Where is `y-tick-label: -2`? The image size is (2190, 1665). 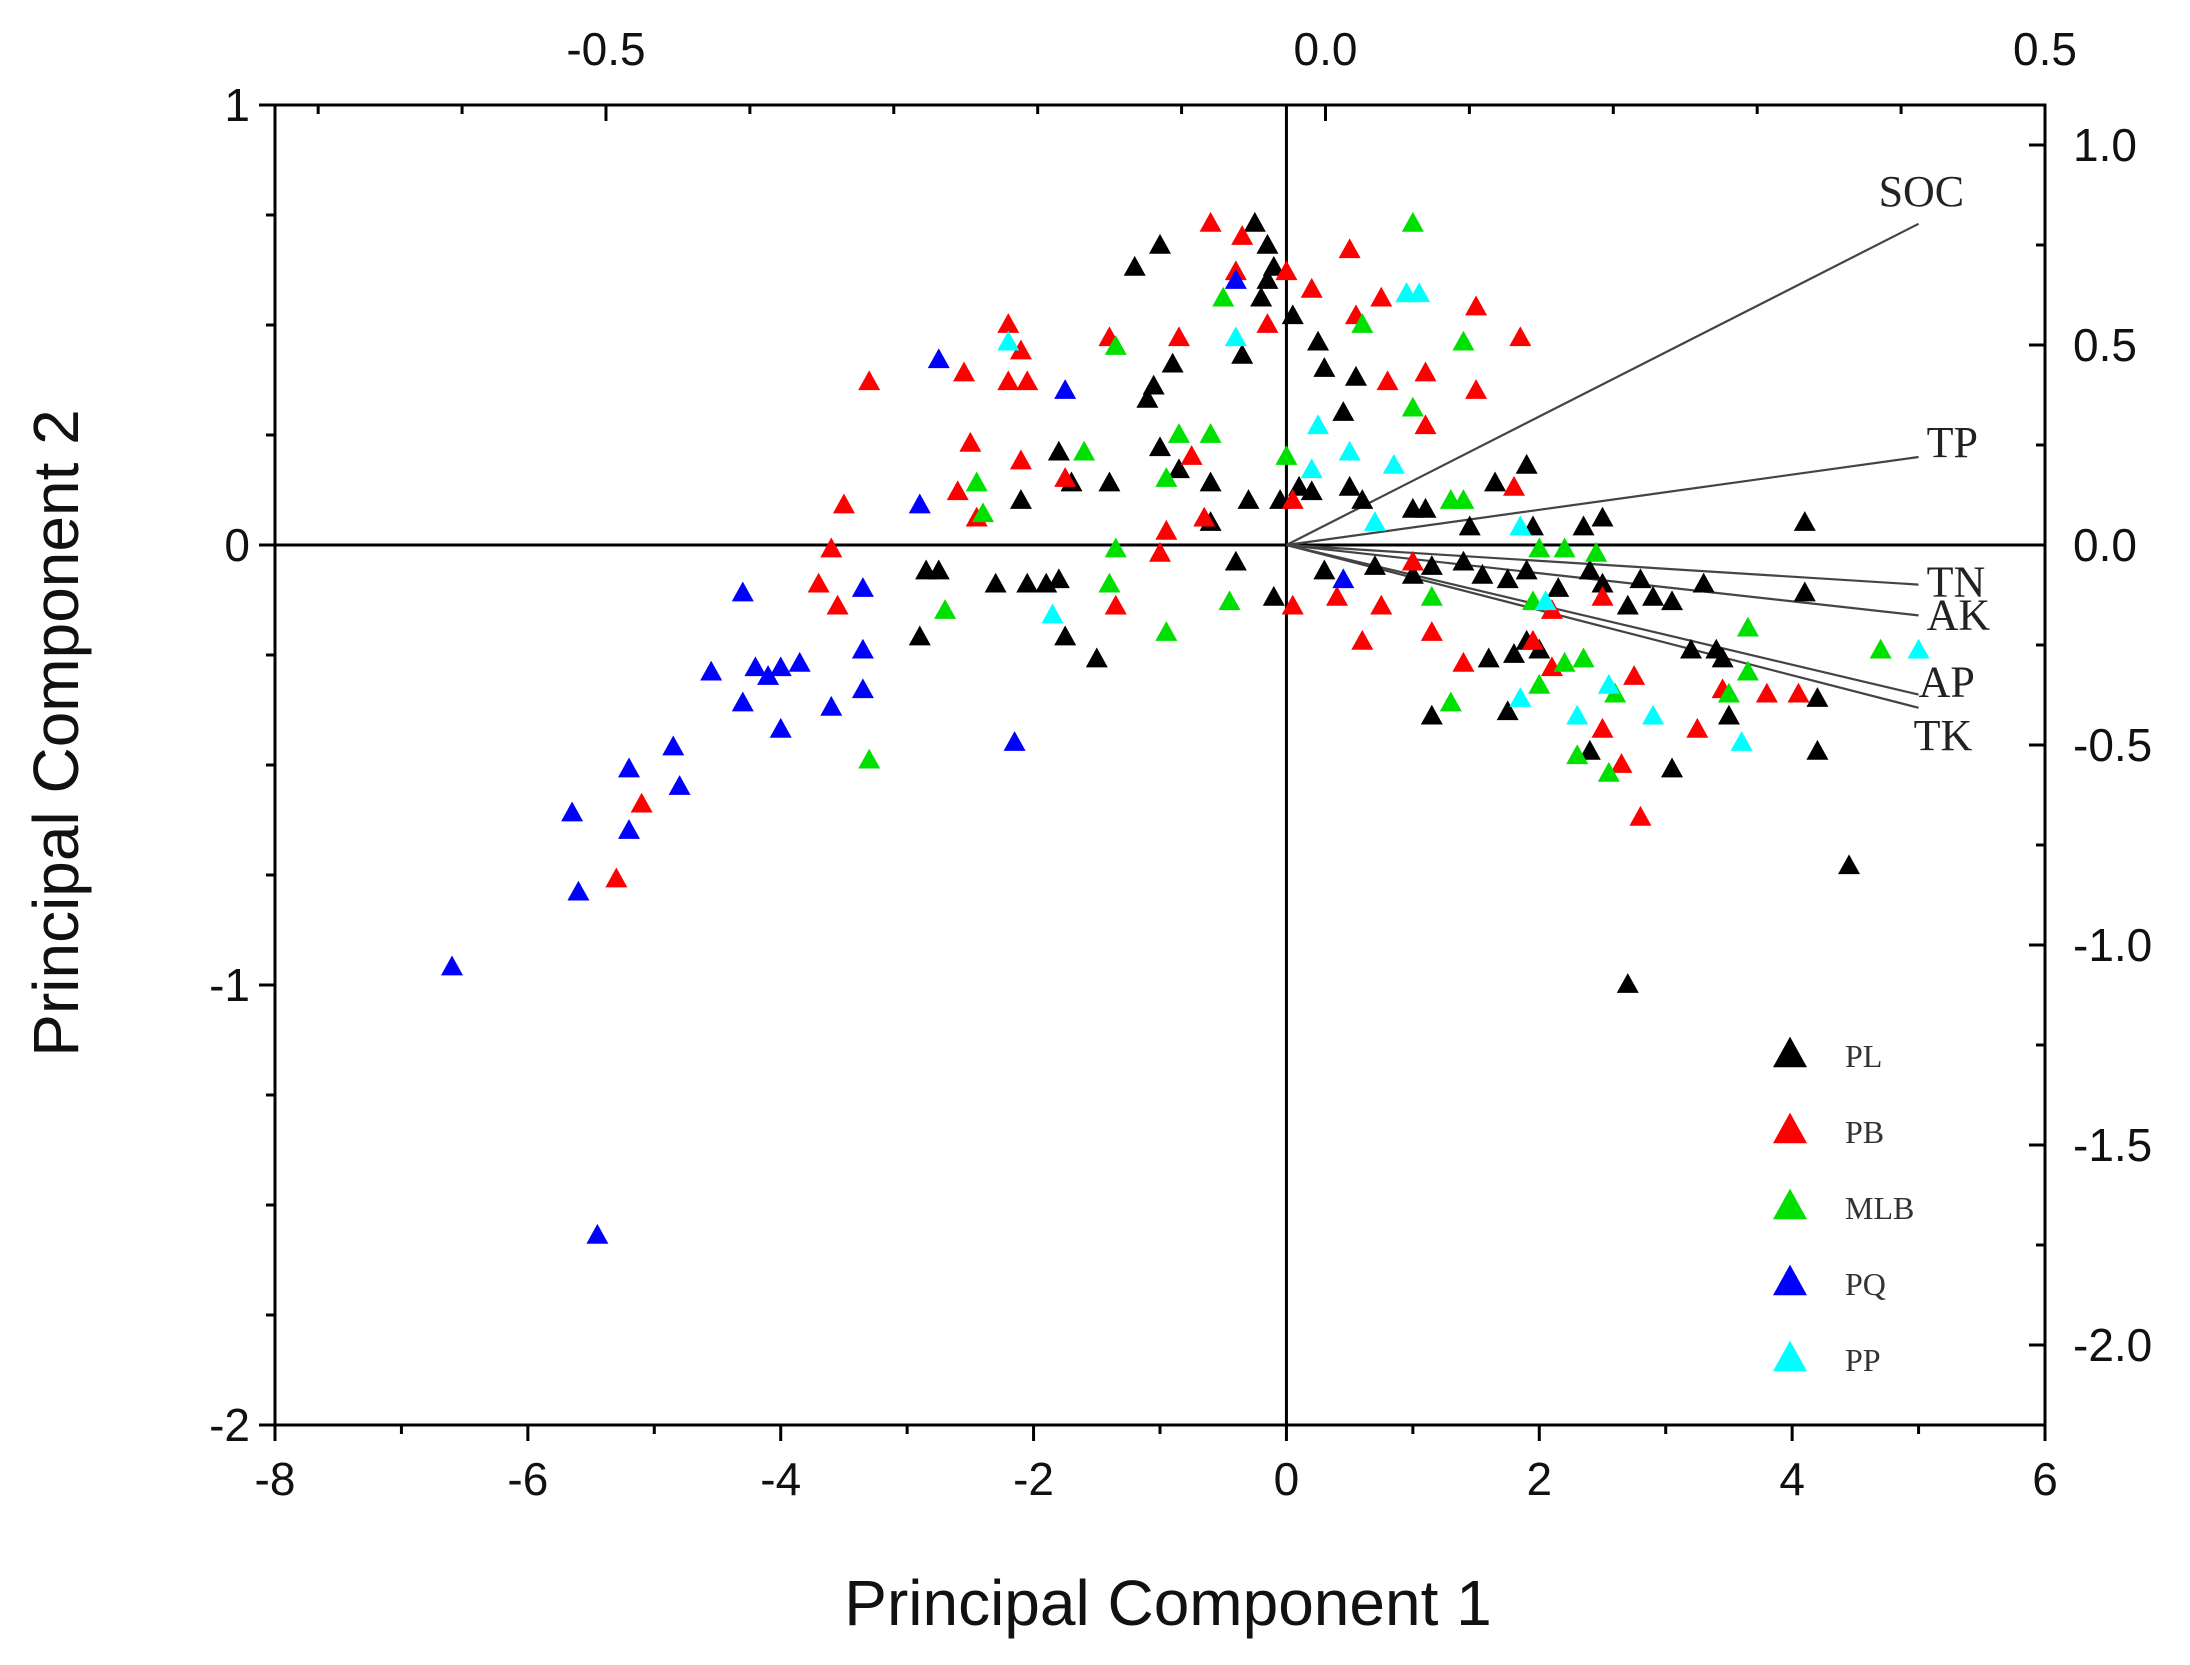
y-tick-label: -2 is located at coordinates (229, 1425).